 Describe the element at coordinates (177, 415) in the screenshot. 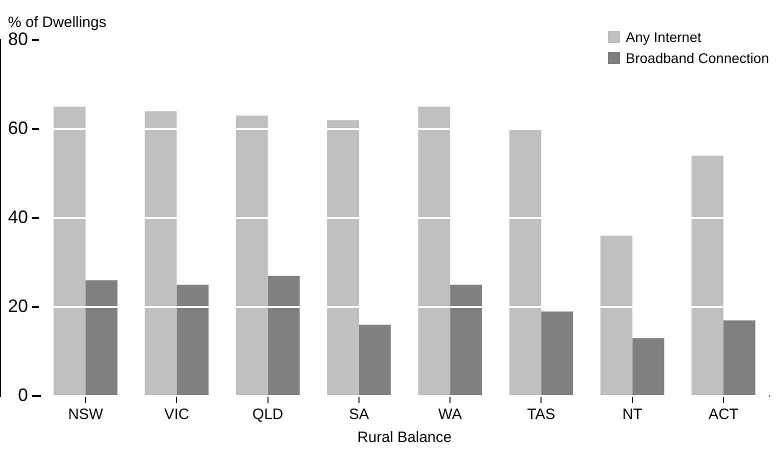

I see `x-tick-label: VIC` at that location.